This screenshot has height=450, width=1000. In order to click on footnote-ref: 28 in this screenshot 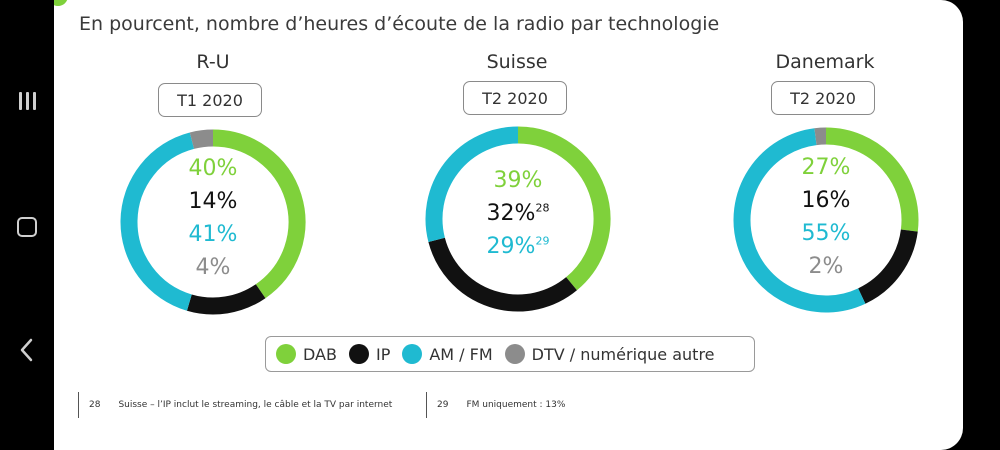, I will do `click(542, 208)`.